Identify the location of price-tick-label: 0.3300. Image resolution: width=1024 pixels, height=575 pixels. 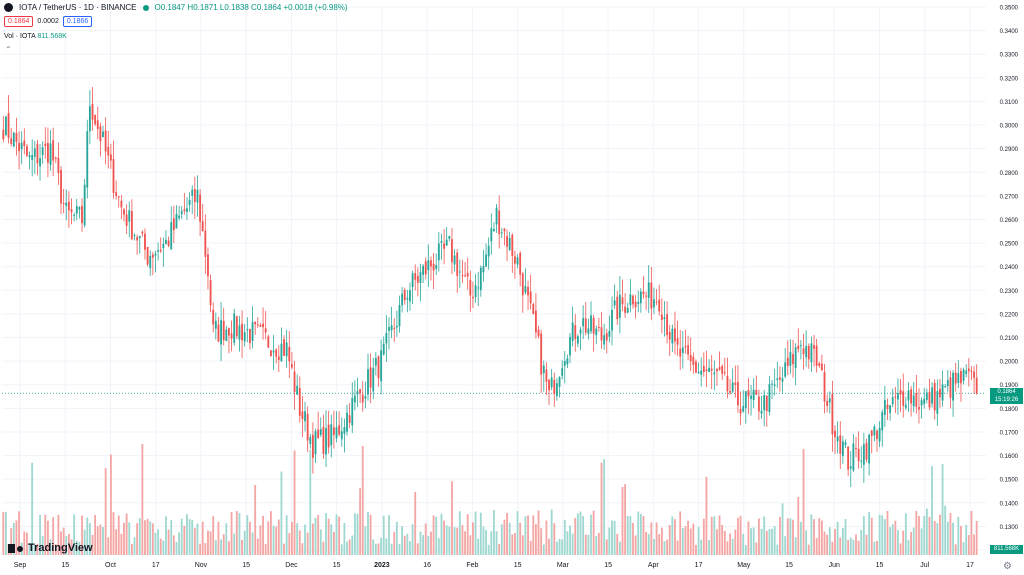
(1009, 56).